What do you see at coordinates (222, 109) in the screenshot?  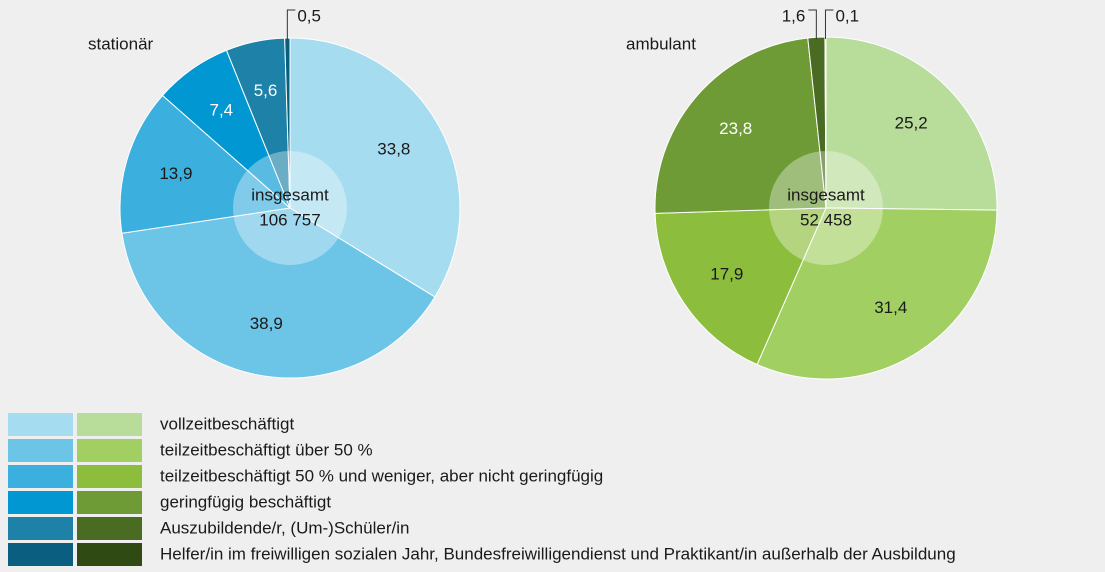 I see `value-label: 7,4` at bounding box center [222, 109].